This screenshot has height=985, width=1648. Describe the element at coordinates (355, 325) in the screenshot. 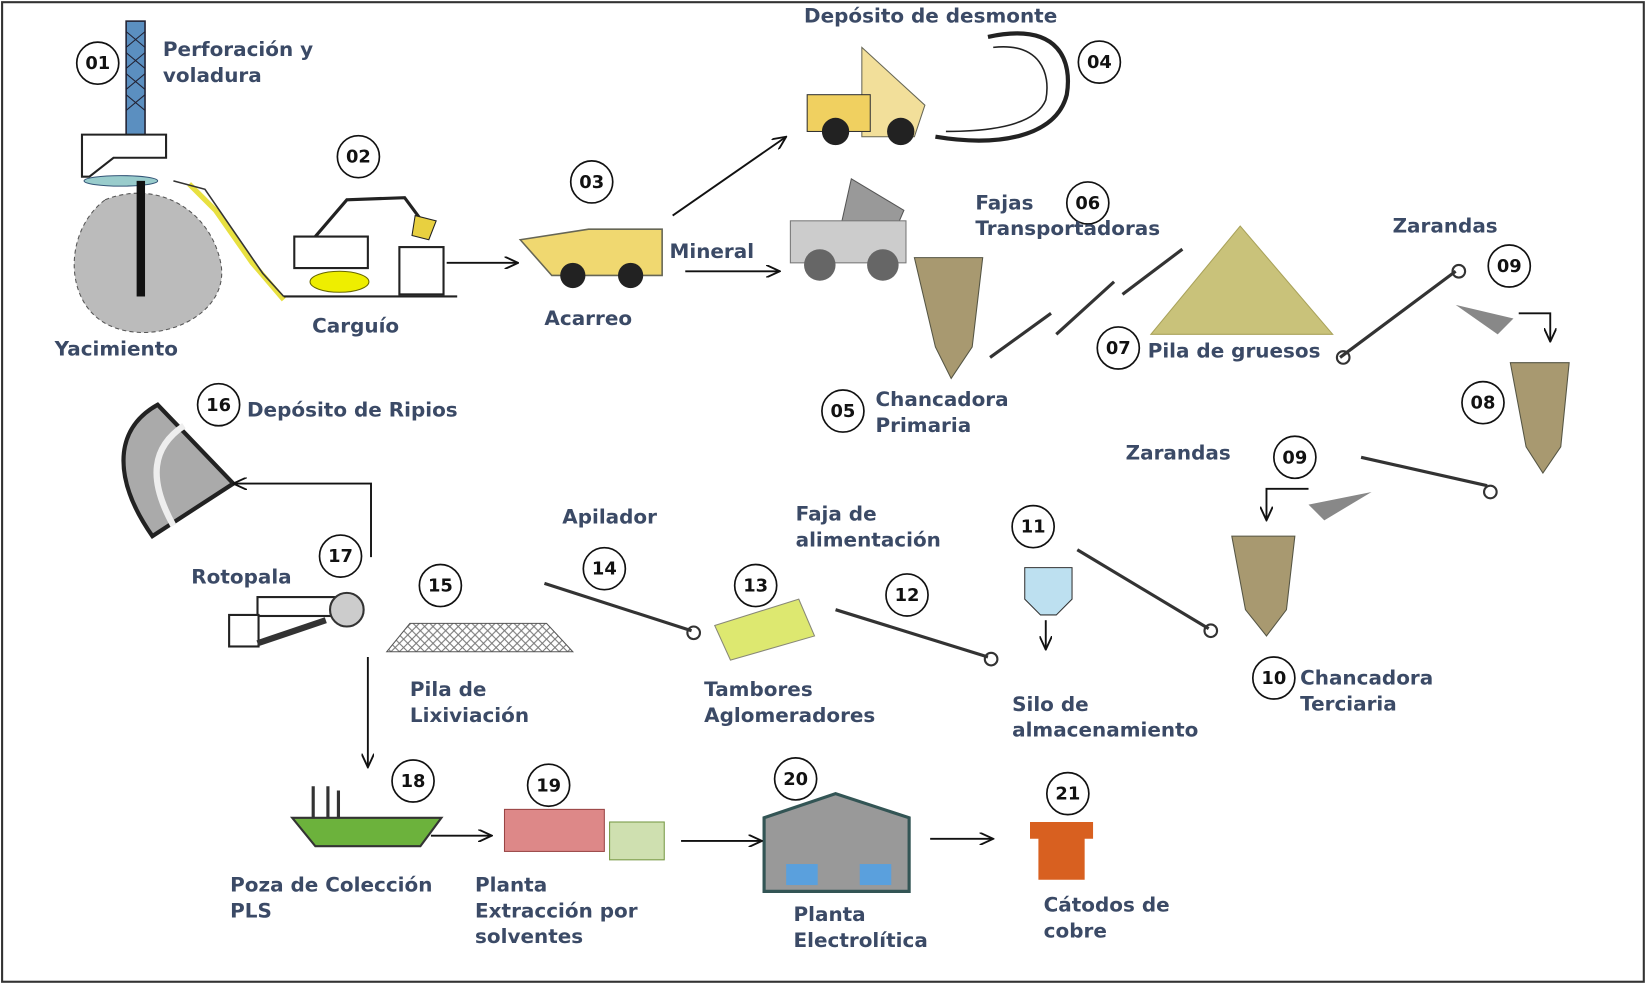

I see `node-label: Carguío` at that location.